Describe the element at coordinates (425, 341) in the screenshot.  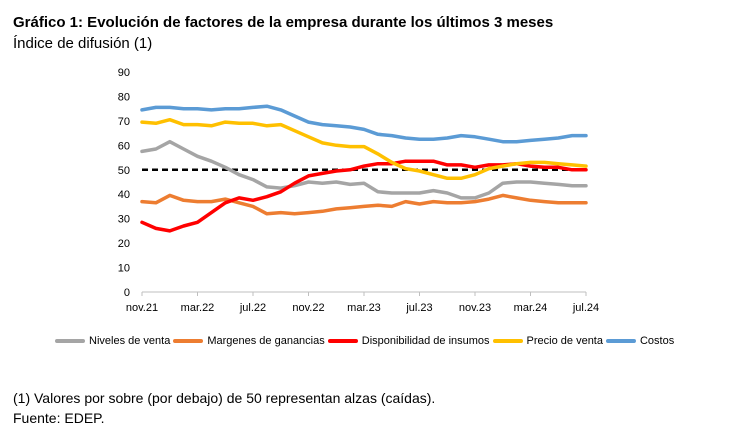
I see `legend-label: Disponibilidad de insumos` at that location.